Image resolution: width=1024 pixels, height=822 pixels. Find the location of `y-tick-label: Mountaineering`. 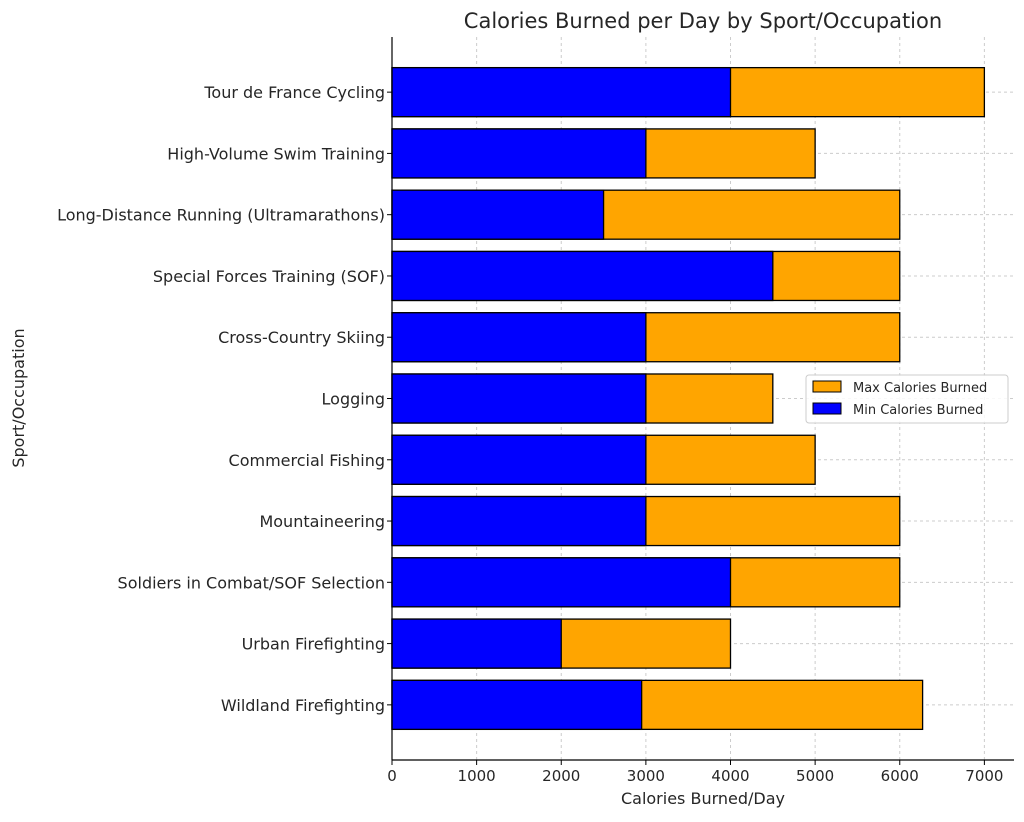

y-tick-label: Mountaineering is located at coordinates (322, 521).